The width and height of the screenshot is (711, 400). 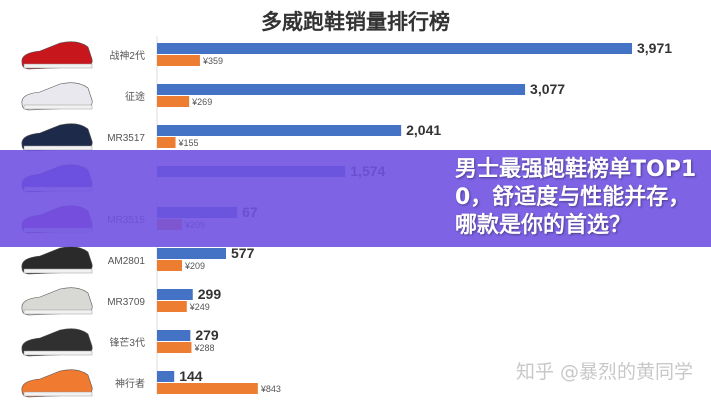 What do you see at coordinates (130, 383) in the screenshot?
I see `category-label: 神行者` at bounding box center [130, 383].